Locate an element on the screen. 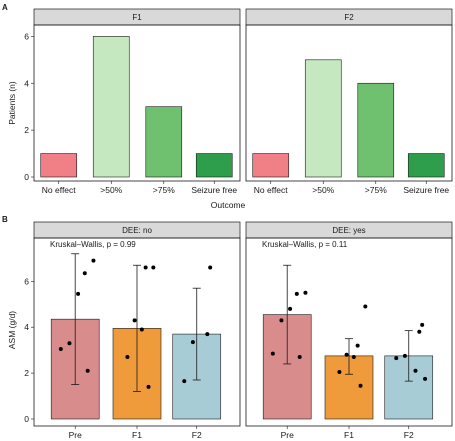  panel-a-y-tick-label: 6 is located at coordinates (26, 36).